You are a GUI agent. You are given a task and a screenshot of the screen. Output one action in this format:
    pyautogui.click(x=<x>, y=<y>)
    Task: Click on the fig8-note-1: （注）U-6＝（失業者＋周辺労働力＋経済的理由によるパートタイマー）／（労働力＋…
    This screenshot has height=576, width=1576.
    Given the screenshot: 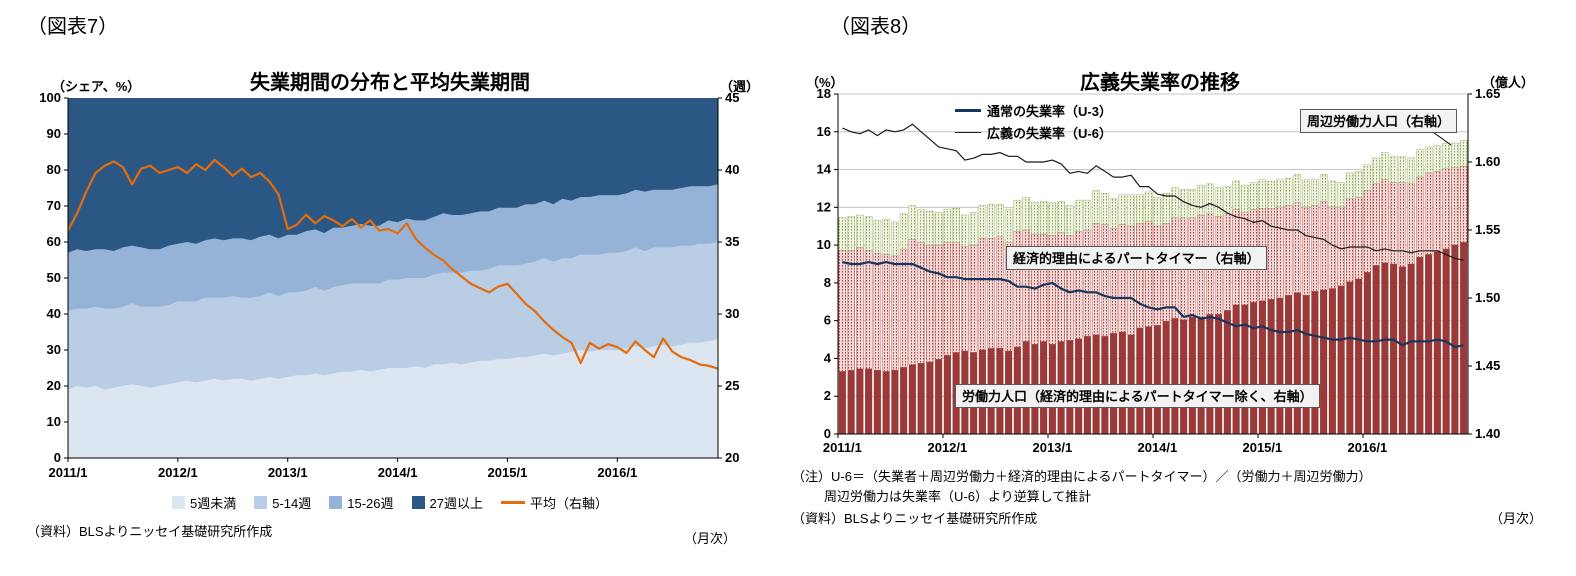 What is the action you would take?
    pyautogui.click(x=1082, y=476)
    